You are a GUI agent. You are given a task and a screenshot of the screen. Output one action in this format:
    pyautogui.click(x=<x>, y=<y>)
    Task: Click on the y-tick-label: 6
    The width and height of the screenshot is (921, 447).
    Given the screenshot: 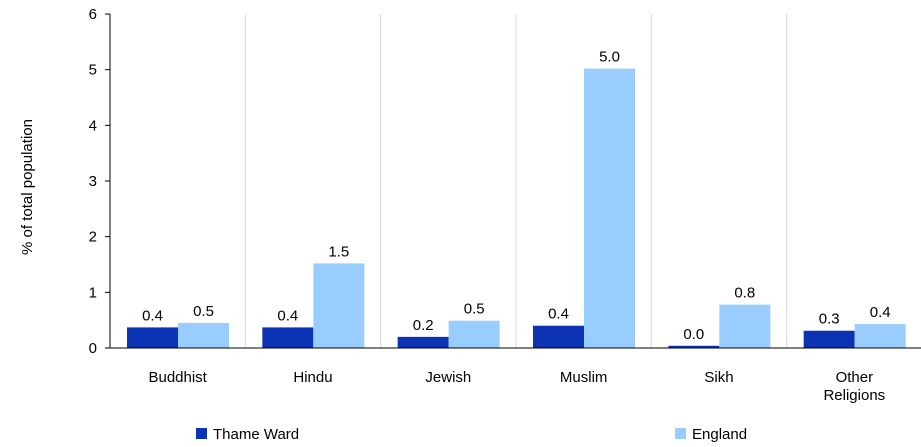 What is the action you would take?
    pyautogui.click(x=93, y=14)
    